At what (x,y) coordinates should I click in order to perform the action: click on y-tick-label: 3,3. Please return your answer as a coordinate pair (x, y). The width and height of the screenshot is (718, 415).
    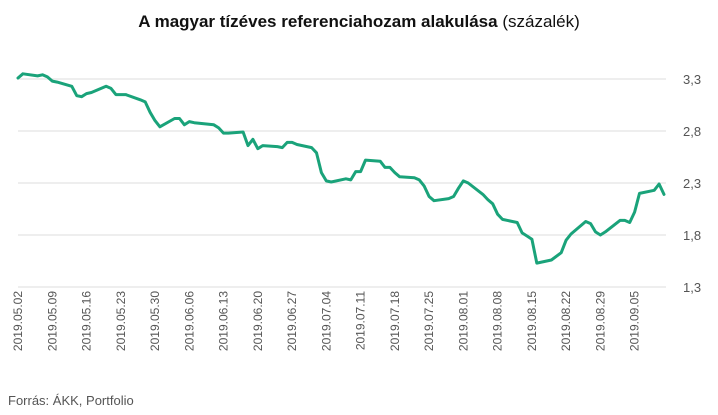
    Looking at the image, I should click on (692, 79).